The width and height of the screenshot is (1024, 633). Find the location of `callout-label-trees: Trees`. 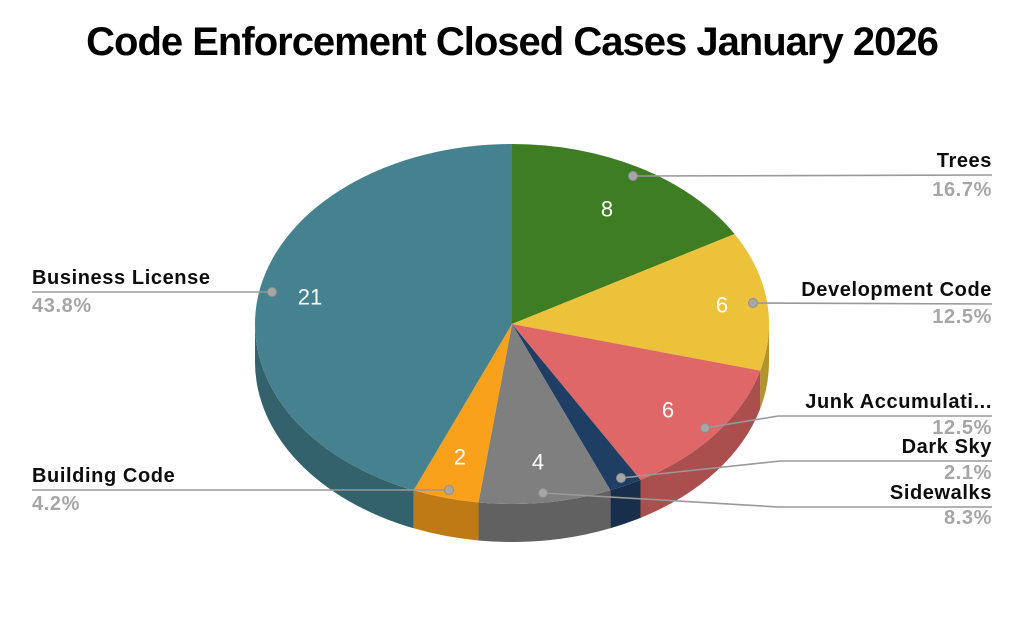

callout-label-trees: Trees is located at coordinates (964, 161).